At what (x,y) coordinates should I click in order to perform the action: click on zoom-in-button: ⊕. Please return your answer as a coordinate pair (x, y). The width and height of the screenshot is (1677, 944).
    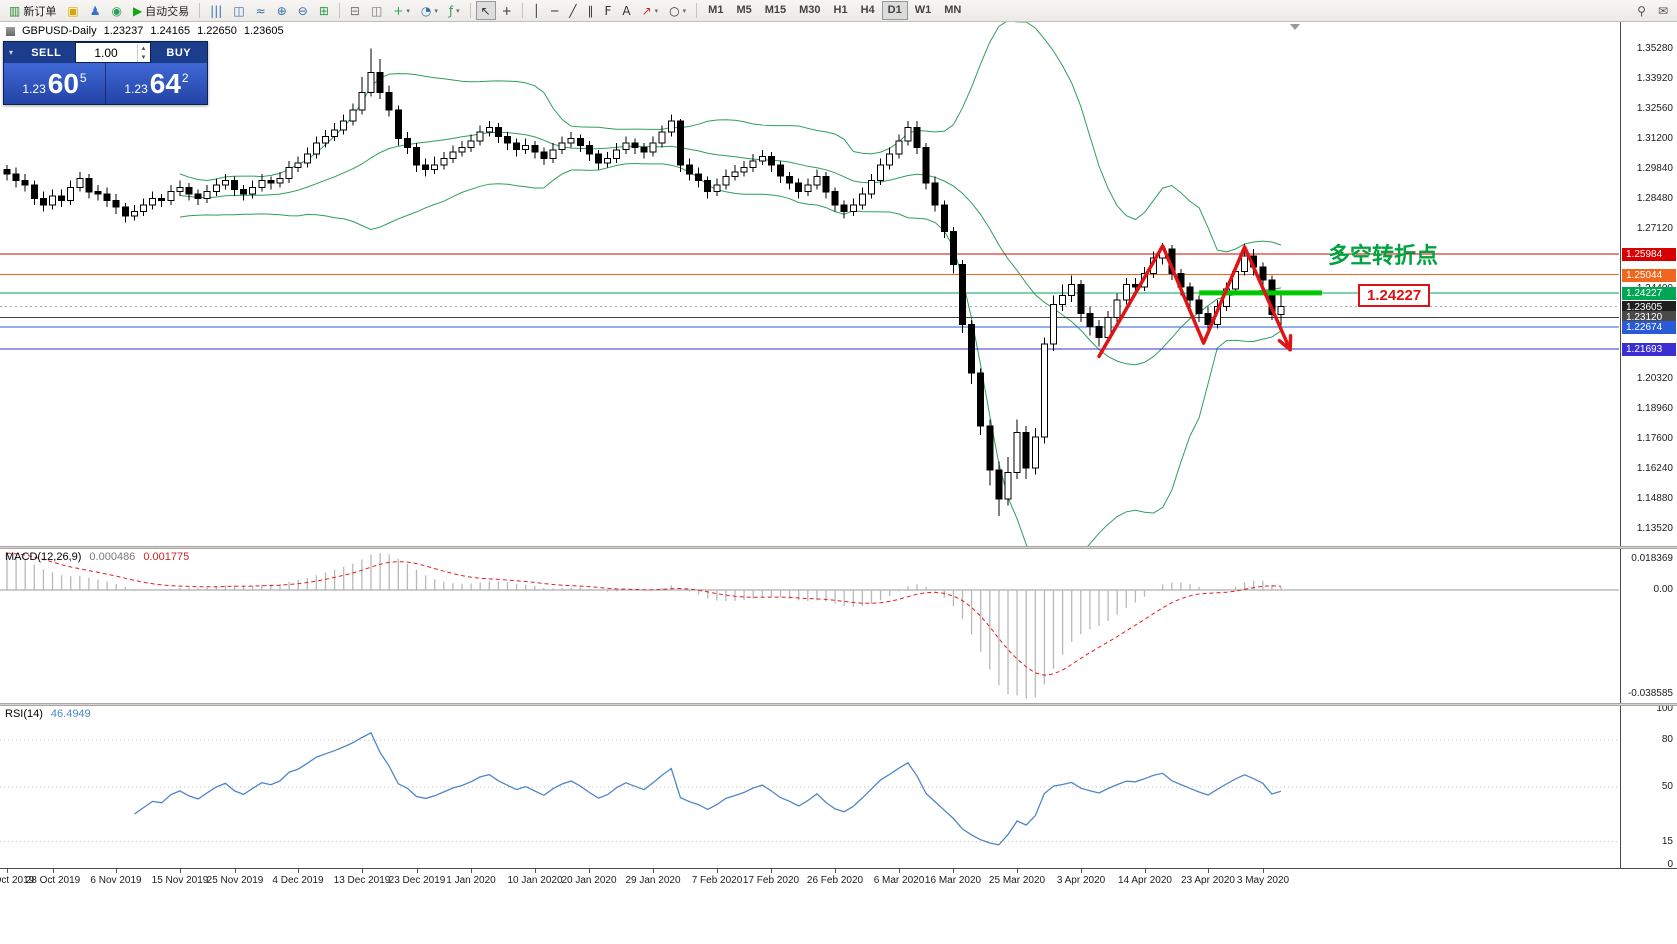
    Looking at the image, I should click on (282, 10).